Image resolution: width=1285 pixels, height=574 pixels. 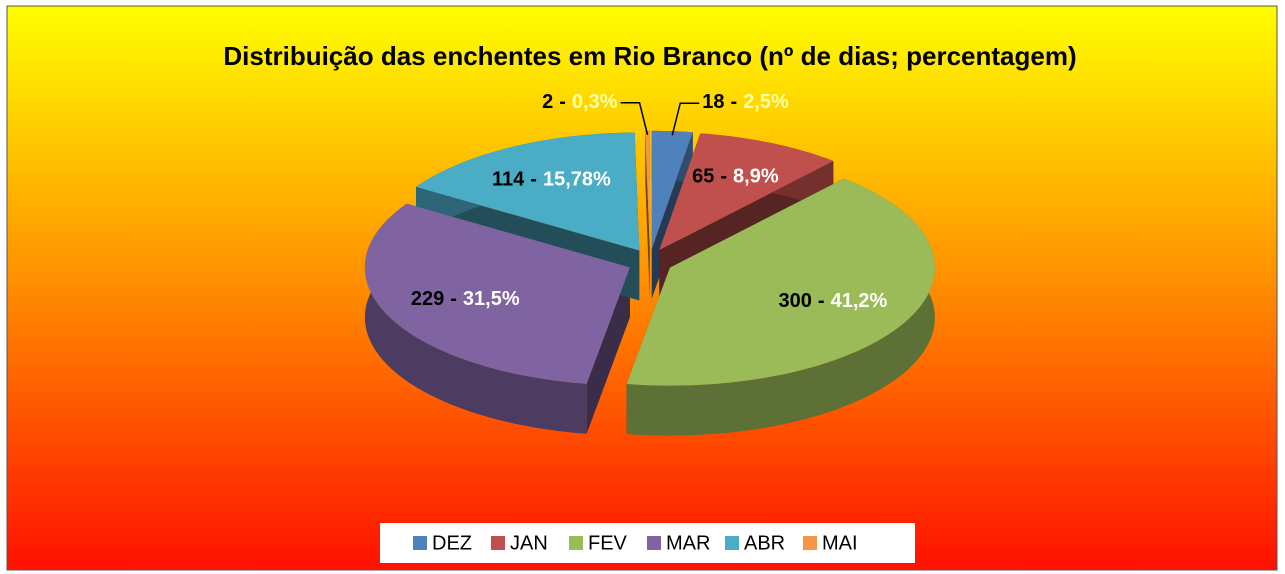 I want to click on label-value: 2, so click(x=547, y=102).